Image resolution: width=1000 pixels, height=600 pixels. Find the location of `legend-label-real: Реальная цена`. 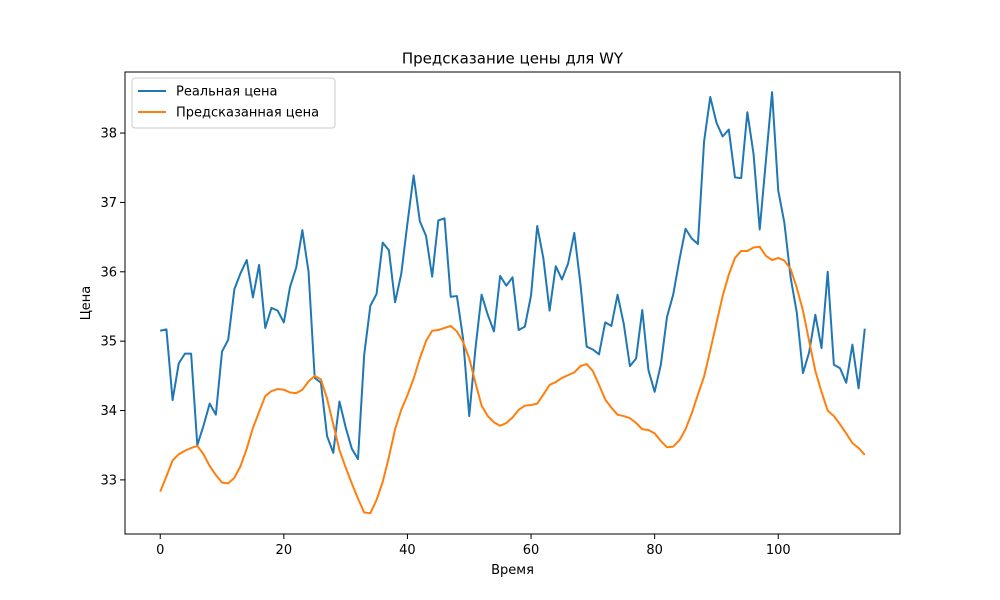

legend-label-real: Реальная цена is located at coordinates (227, 92).